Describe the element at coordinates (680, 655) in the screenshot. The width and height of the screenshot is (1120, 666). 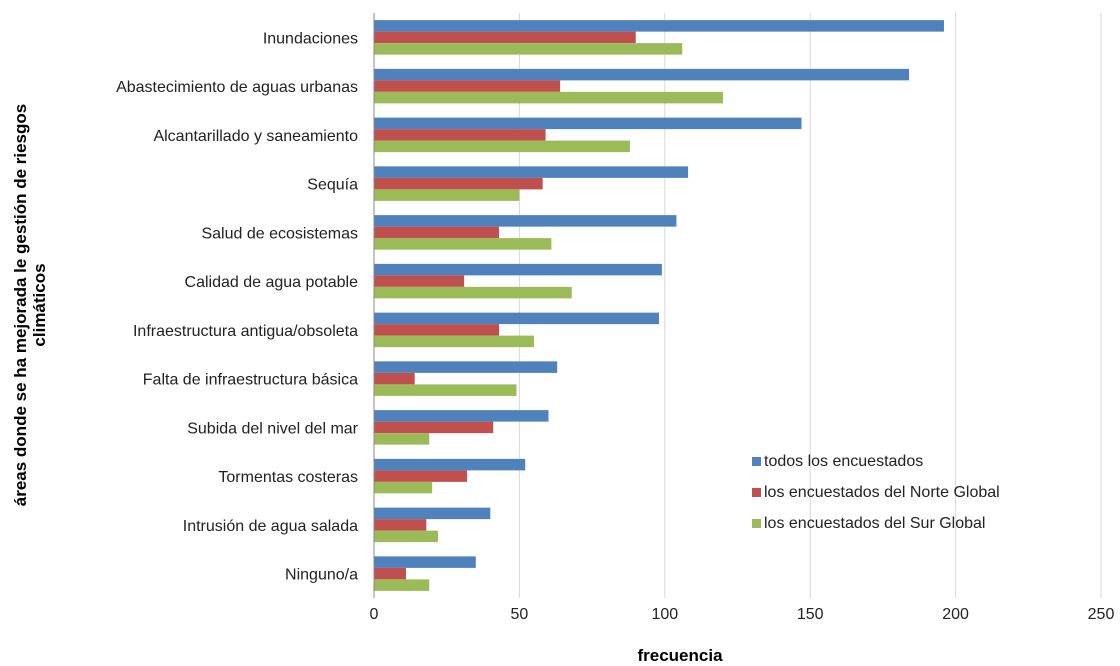
I see `x-axis-title: frecuencia` at that location.